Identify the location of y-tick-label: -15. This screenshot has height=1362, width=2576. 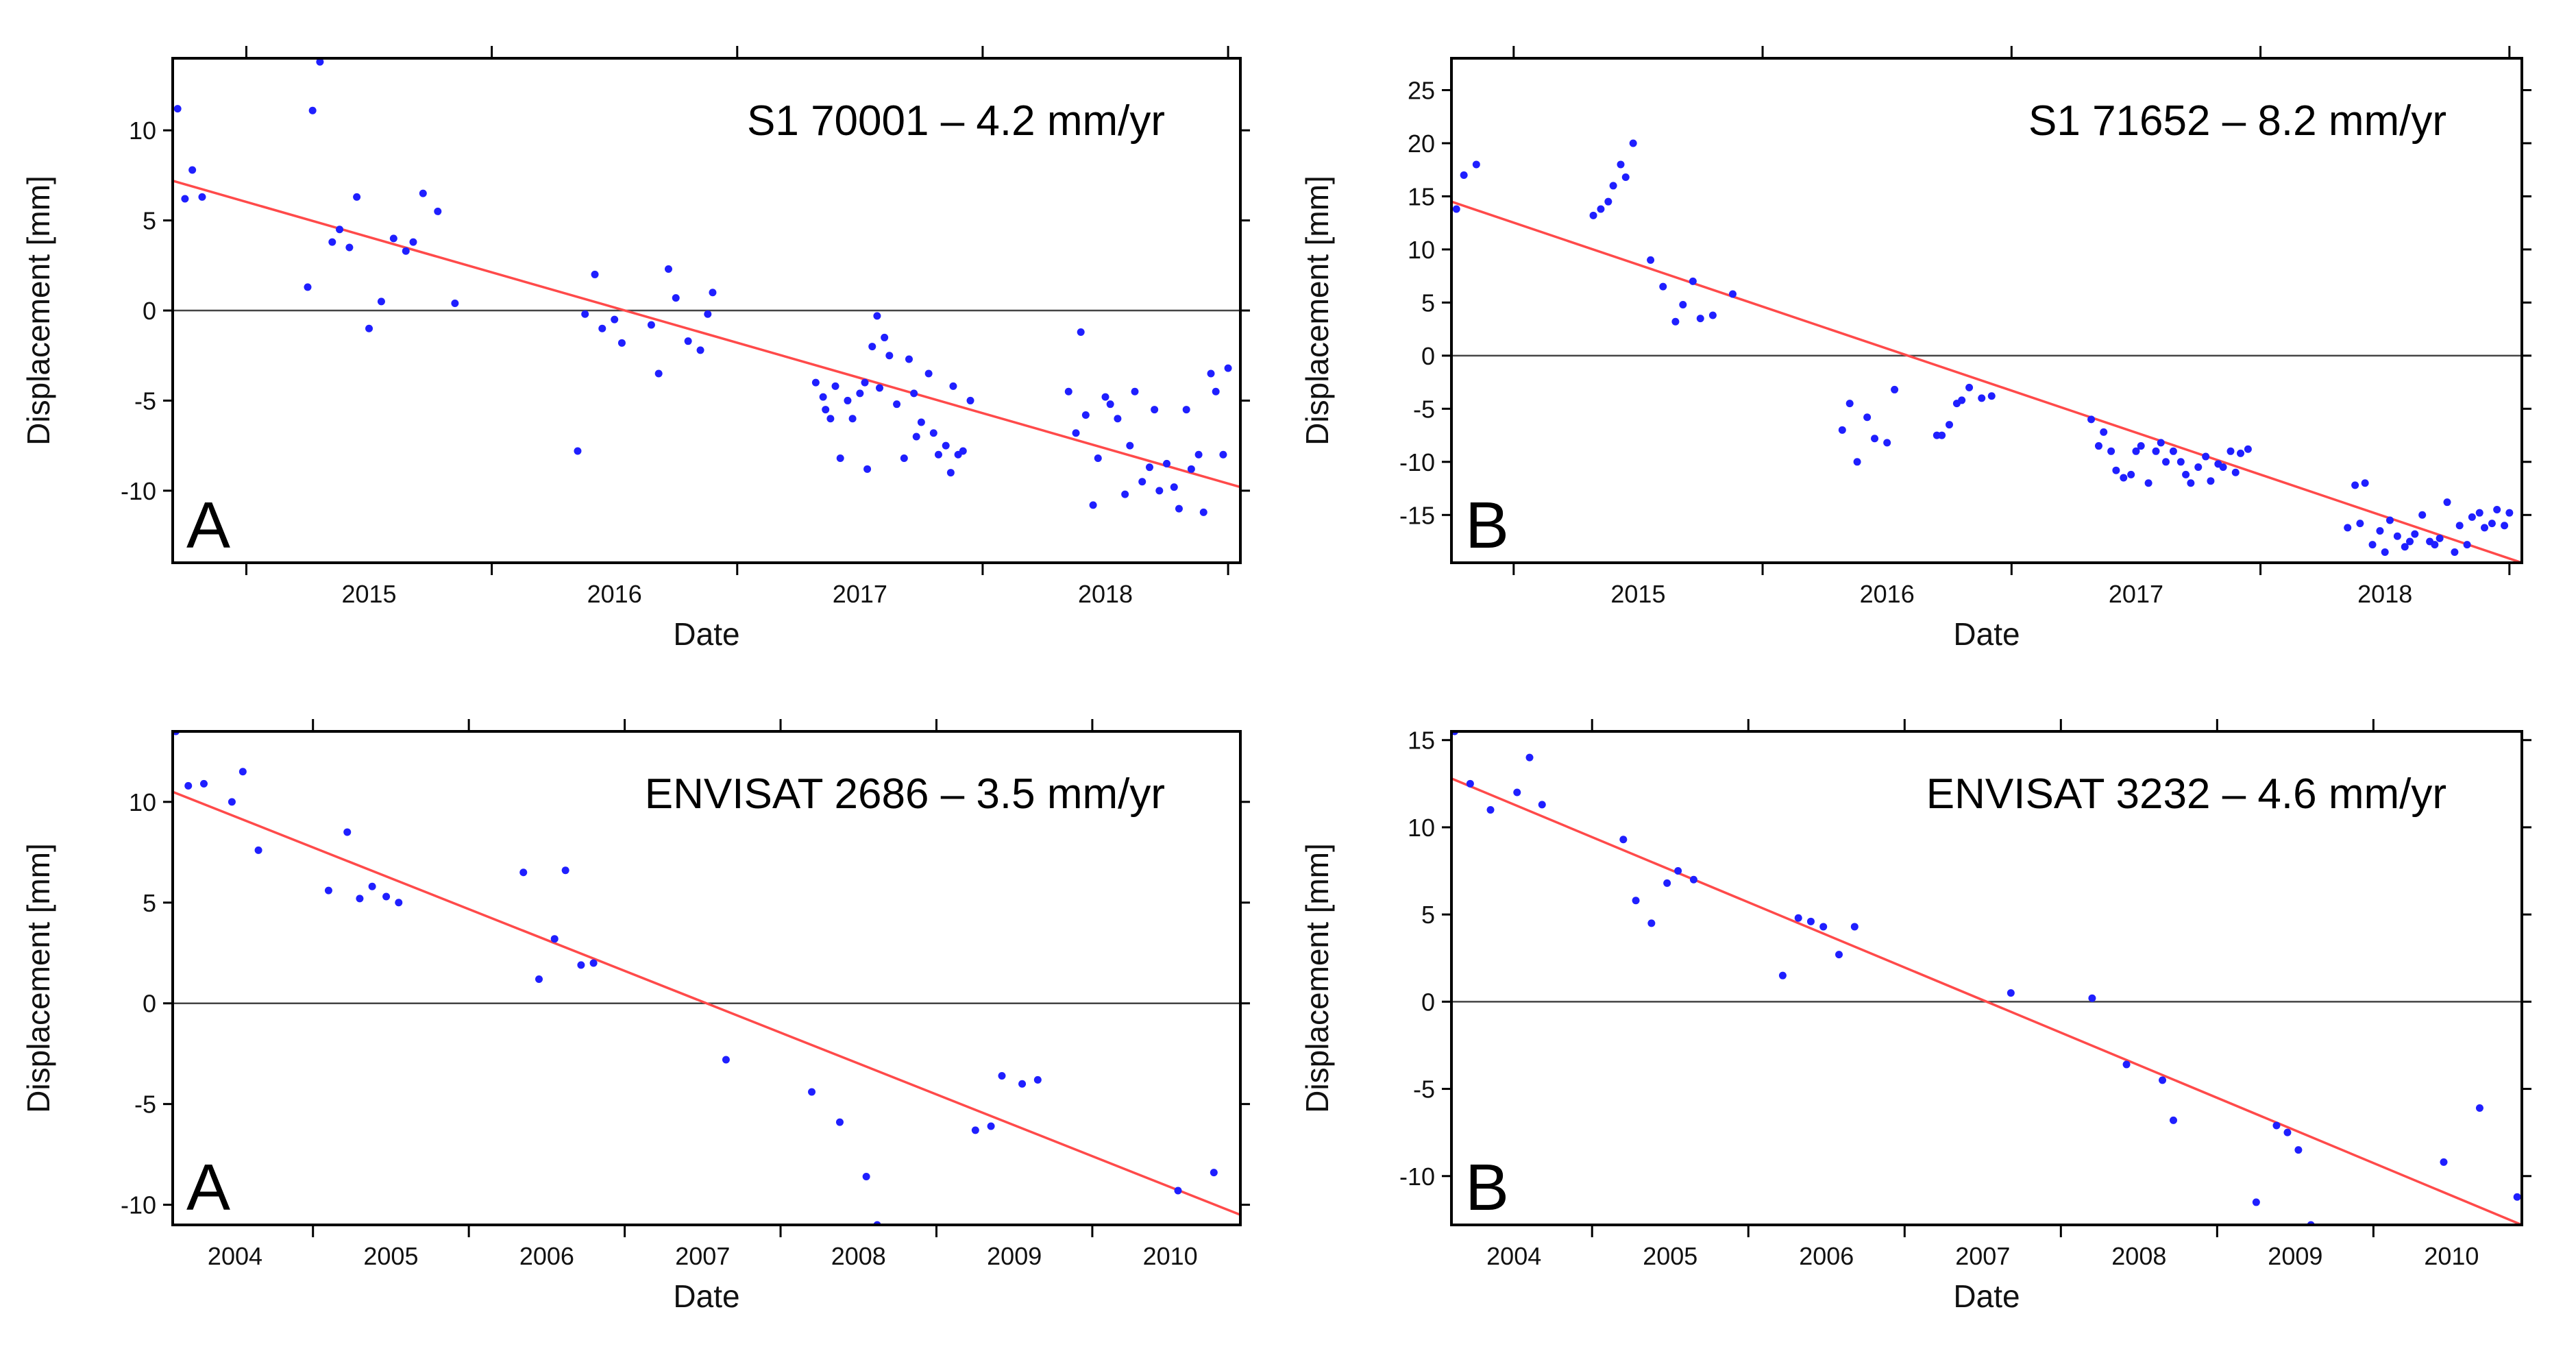
(1417, 515).